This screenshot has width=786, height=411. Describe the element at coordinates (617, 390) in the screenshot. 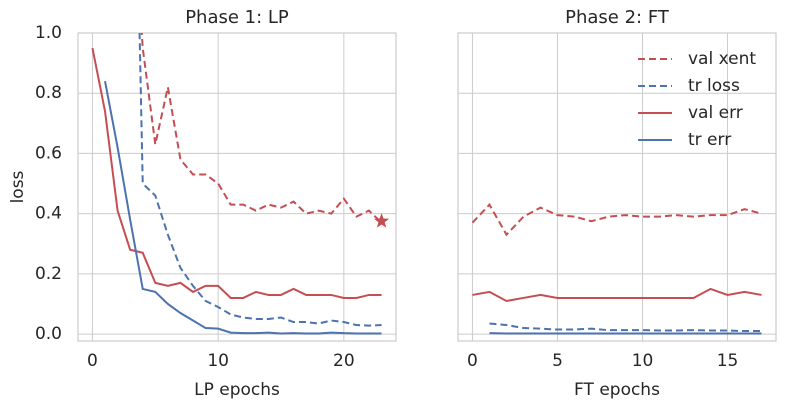

I see `x-axis-label: FT epochs` at that location.